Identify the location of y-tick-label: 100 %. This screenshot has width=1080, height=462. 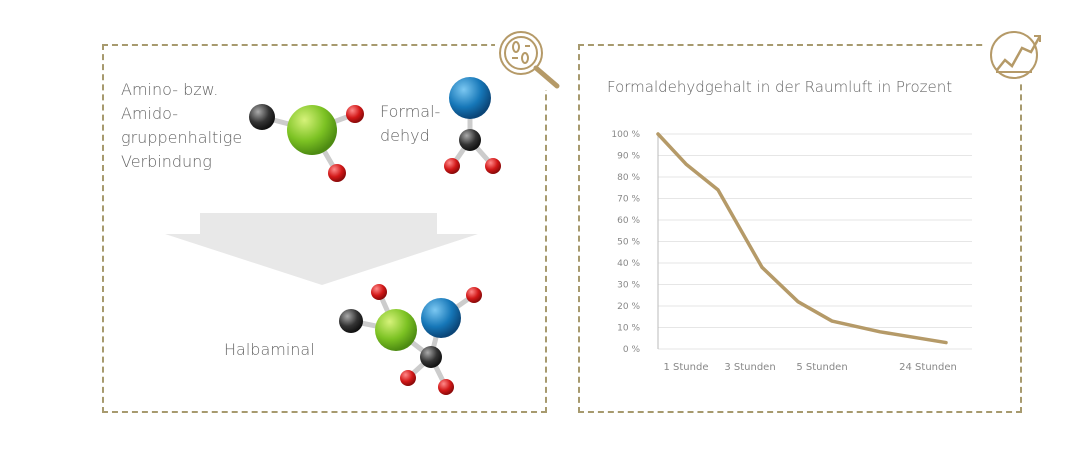
(625, 135).